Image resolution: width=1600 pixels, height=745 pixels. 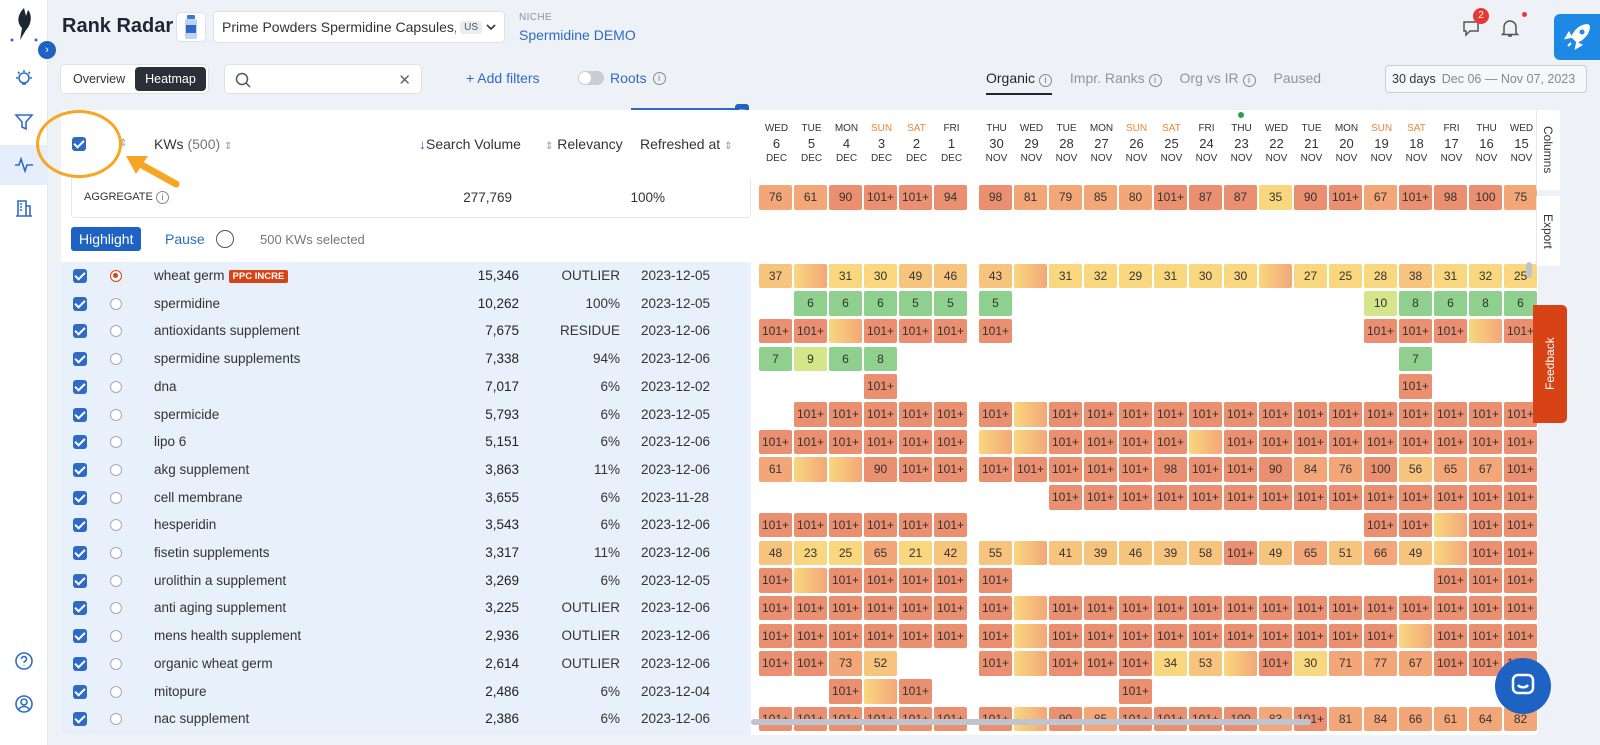 I want to click on rank-cell: 48, so click(x=775, y=552).